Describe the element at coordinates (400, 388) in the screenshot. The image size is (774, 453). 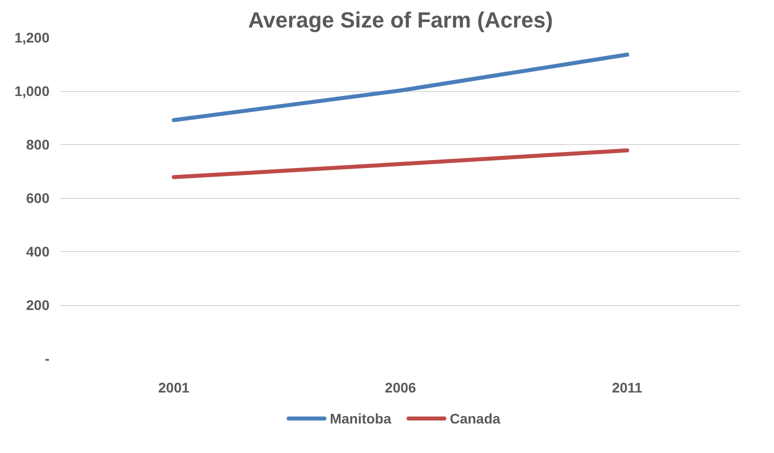
I see `x-tick-label: 2006` at that location.